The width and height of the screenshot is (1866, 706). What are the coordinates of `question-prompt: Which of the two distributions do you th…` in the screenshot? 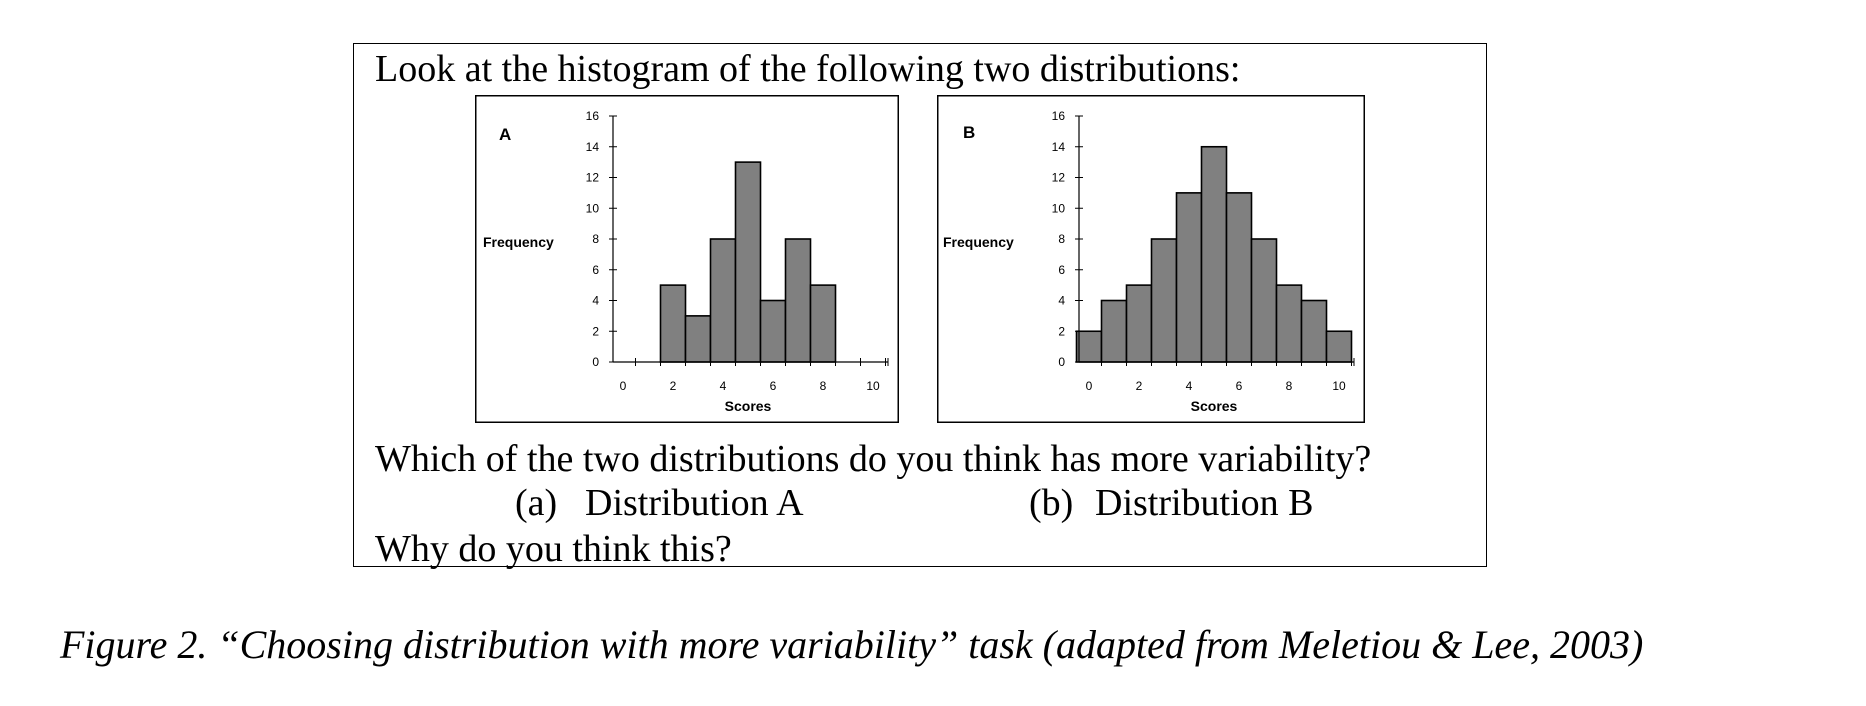 It's located at (873, 459).